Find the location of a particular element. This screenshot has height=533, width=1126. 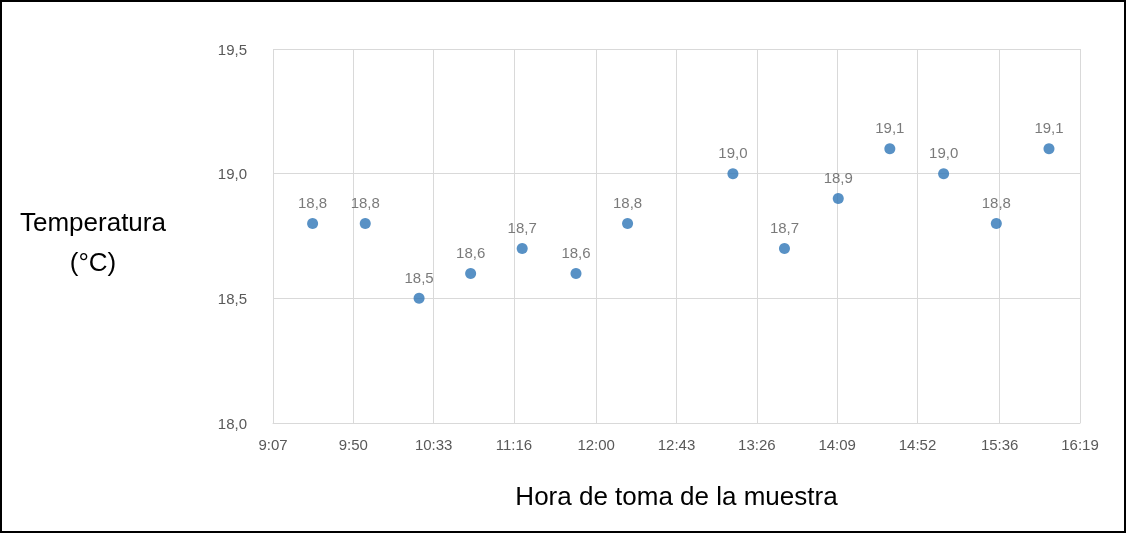

x-tick-label: 12:00 is located at coordinates (596, 444).